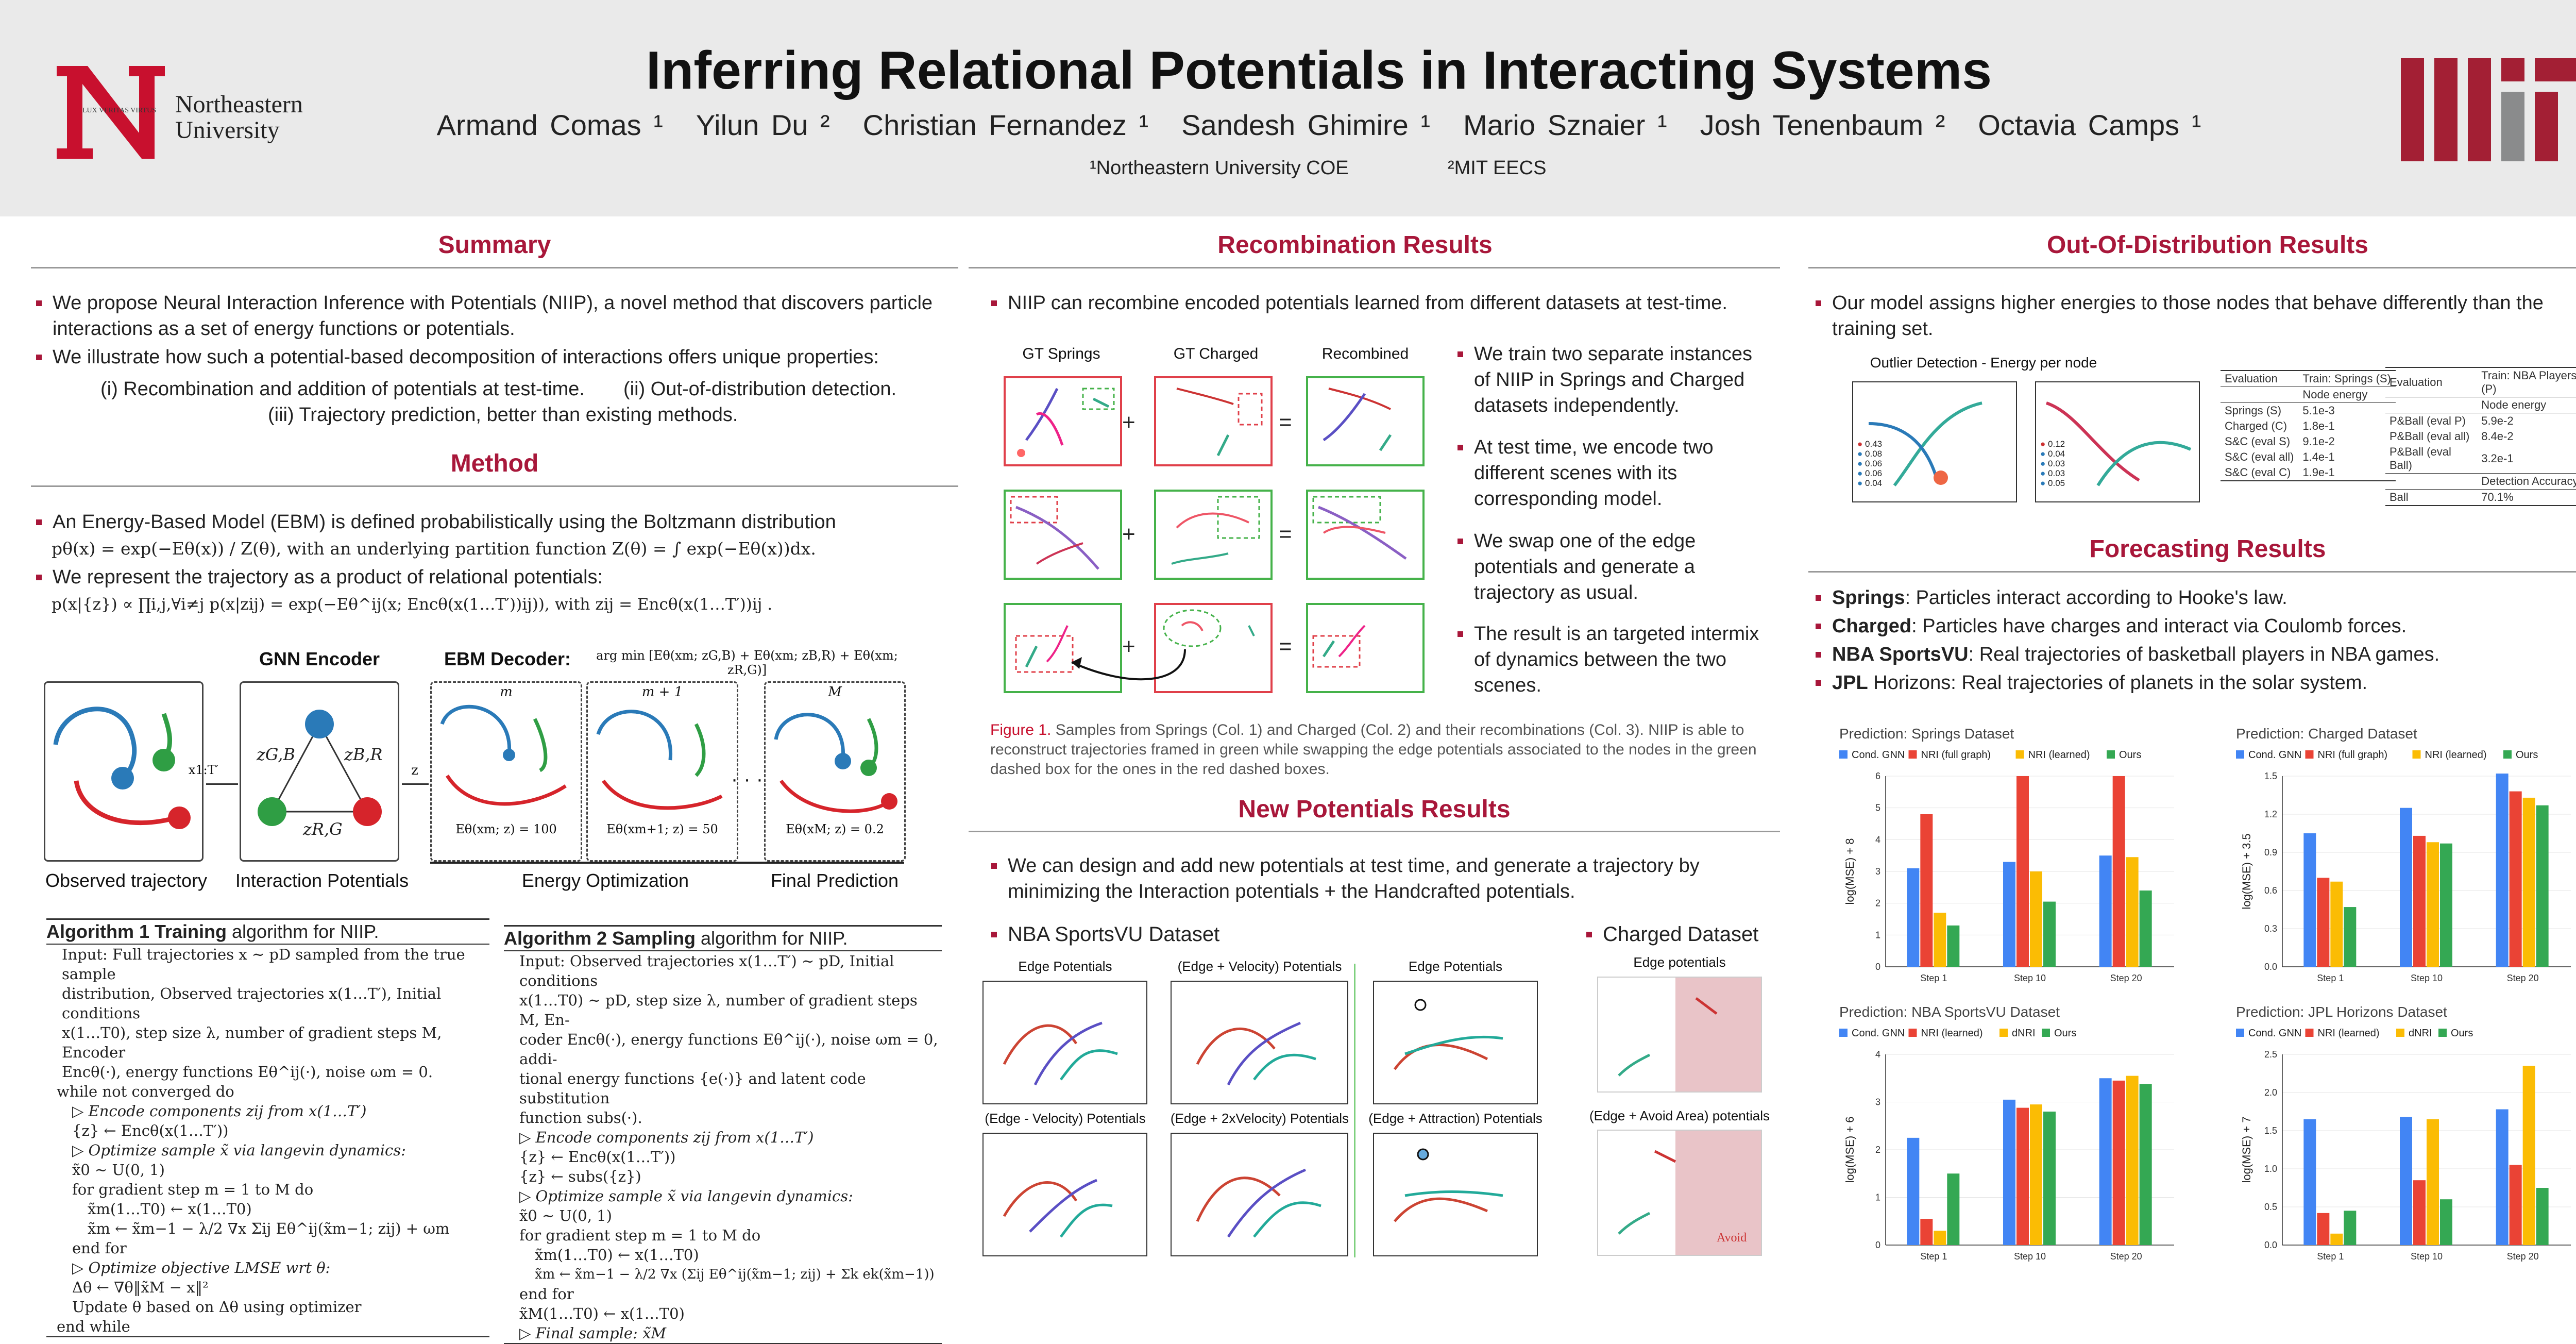  Describe the element at coordinates (1679, 1035) in the screenshot. I see `charged-edge-plot` at that location.